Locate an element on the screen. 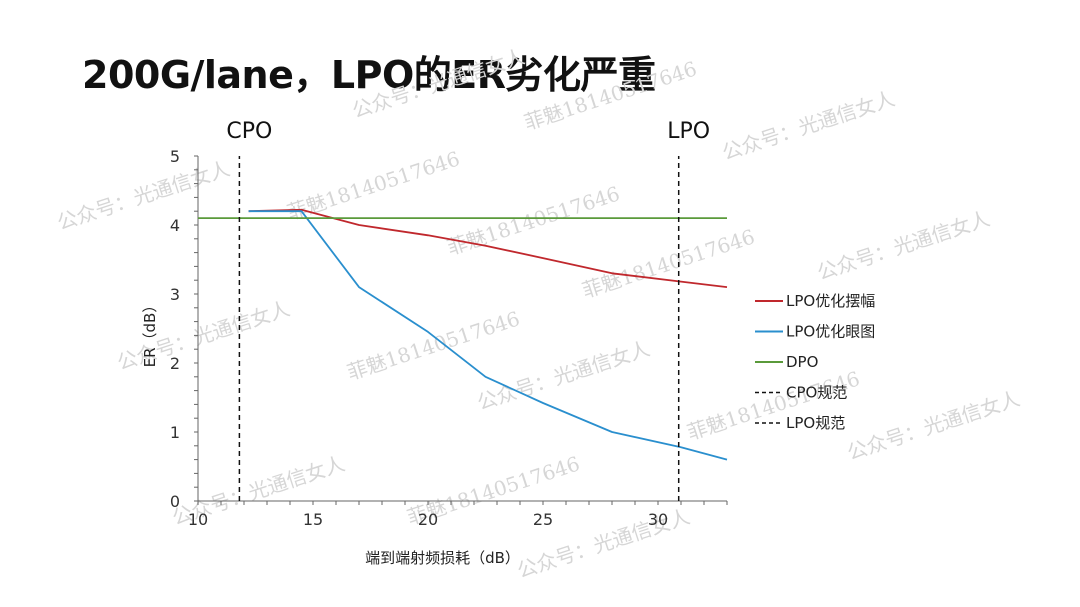 This screenshot has width=1080, height=607. y-tick-label: 5 is located at coordinates (175, 156).